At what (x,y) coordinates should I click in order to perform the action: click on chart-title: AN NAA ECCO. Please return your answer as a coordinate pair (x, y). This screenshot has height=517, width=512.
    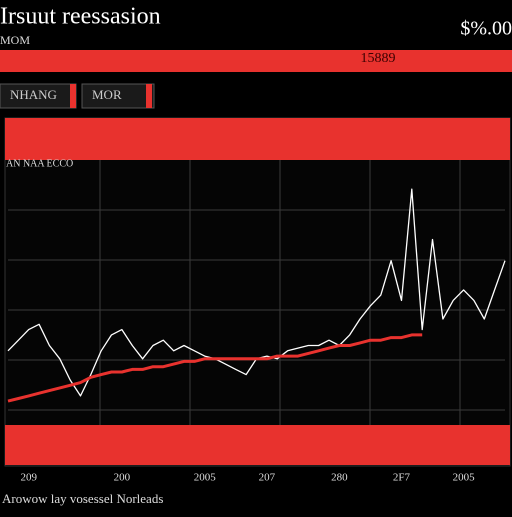
    Looking at the image, I should click on (39, 163).